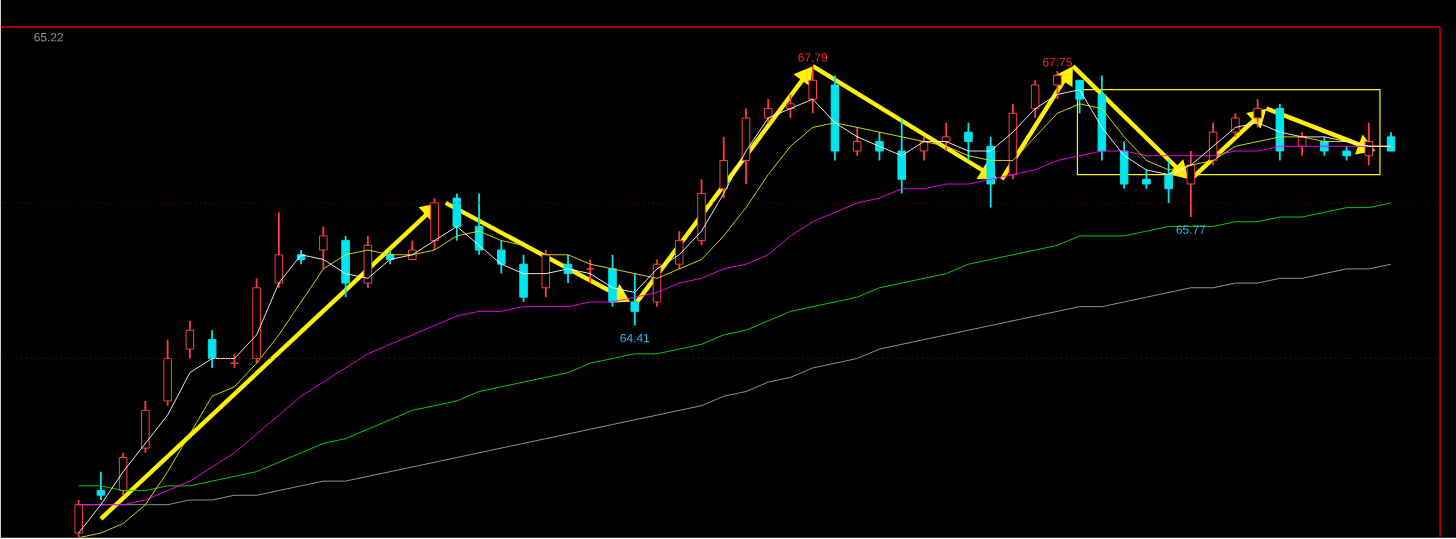  What do you see at coordinates (1191, 230) in the screenshot?
I see `annotation: 65.77` at bounding box center [1191, 230].